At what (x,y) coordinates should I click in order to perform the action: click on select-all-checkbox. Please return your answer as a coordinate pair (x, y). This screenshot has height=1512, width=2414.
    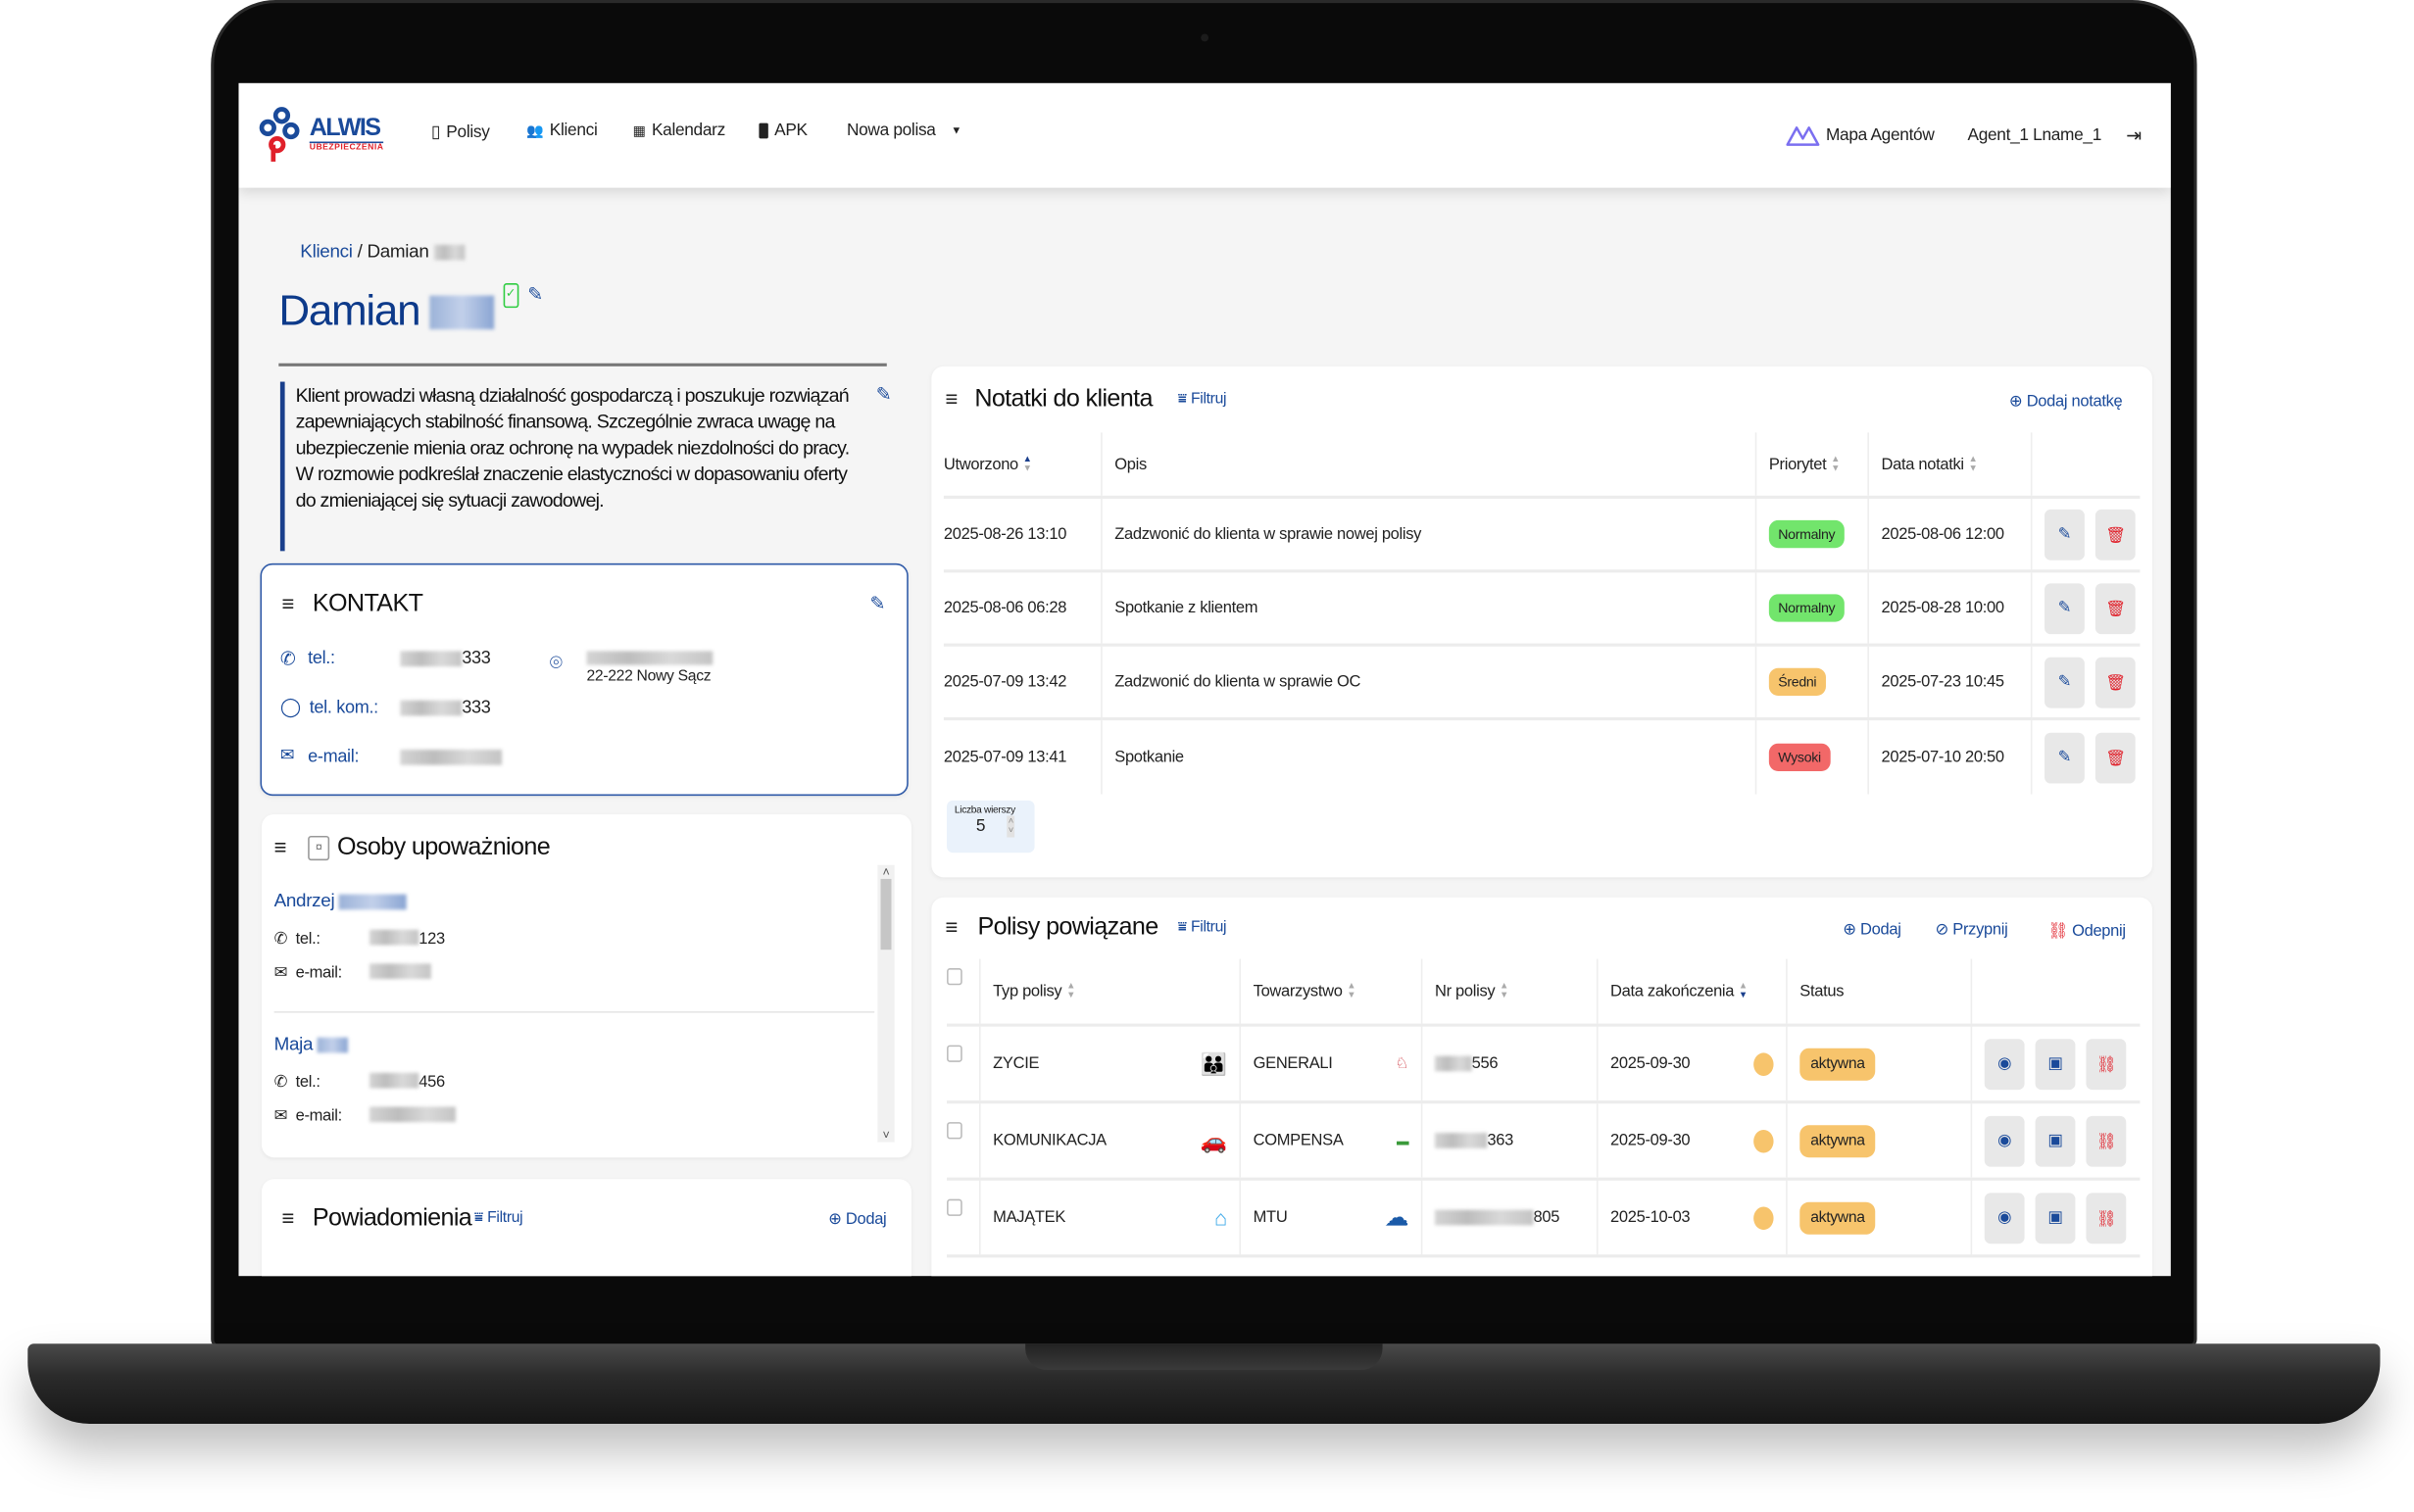
    Looking at the image, I should click on (955, 977).